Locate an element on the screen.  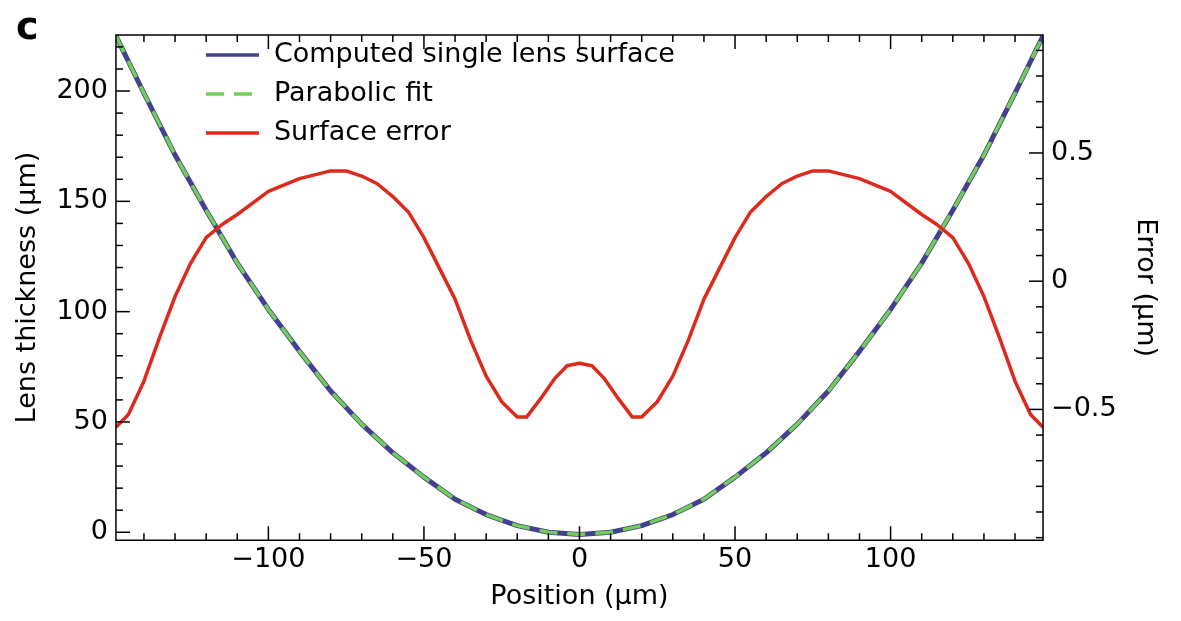
x-tick-label: −50 is located at coordinates (424, 558).